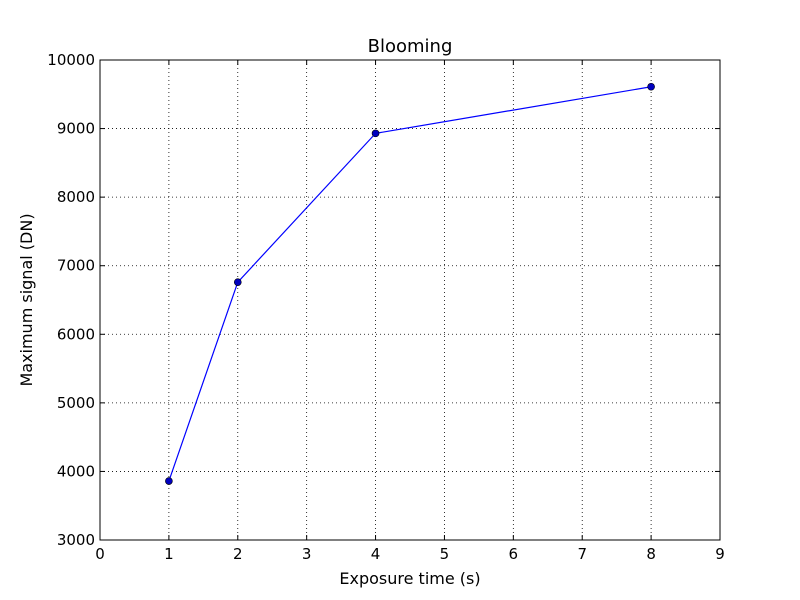  Describe the element at coordinates (100, 554) in the screenshot. I see `x-tick-label: 0` at that location.